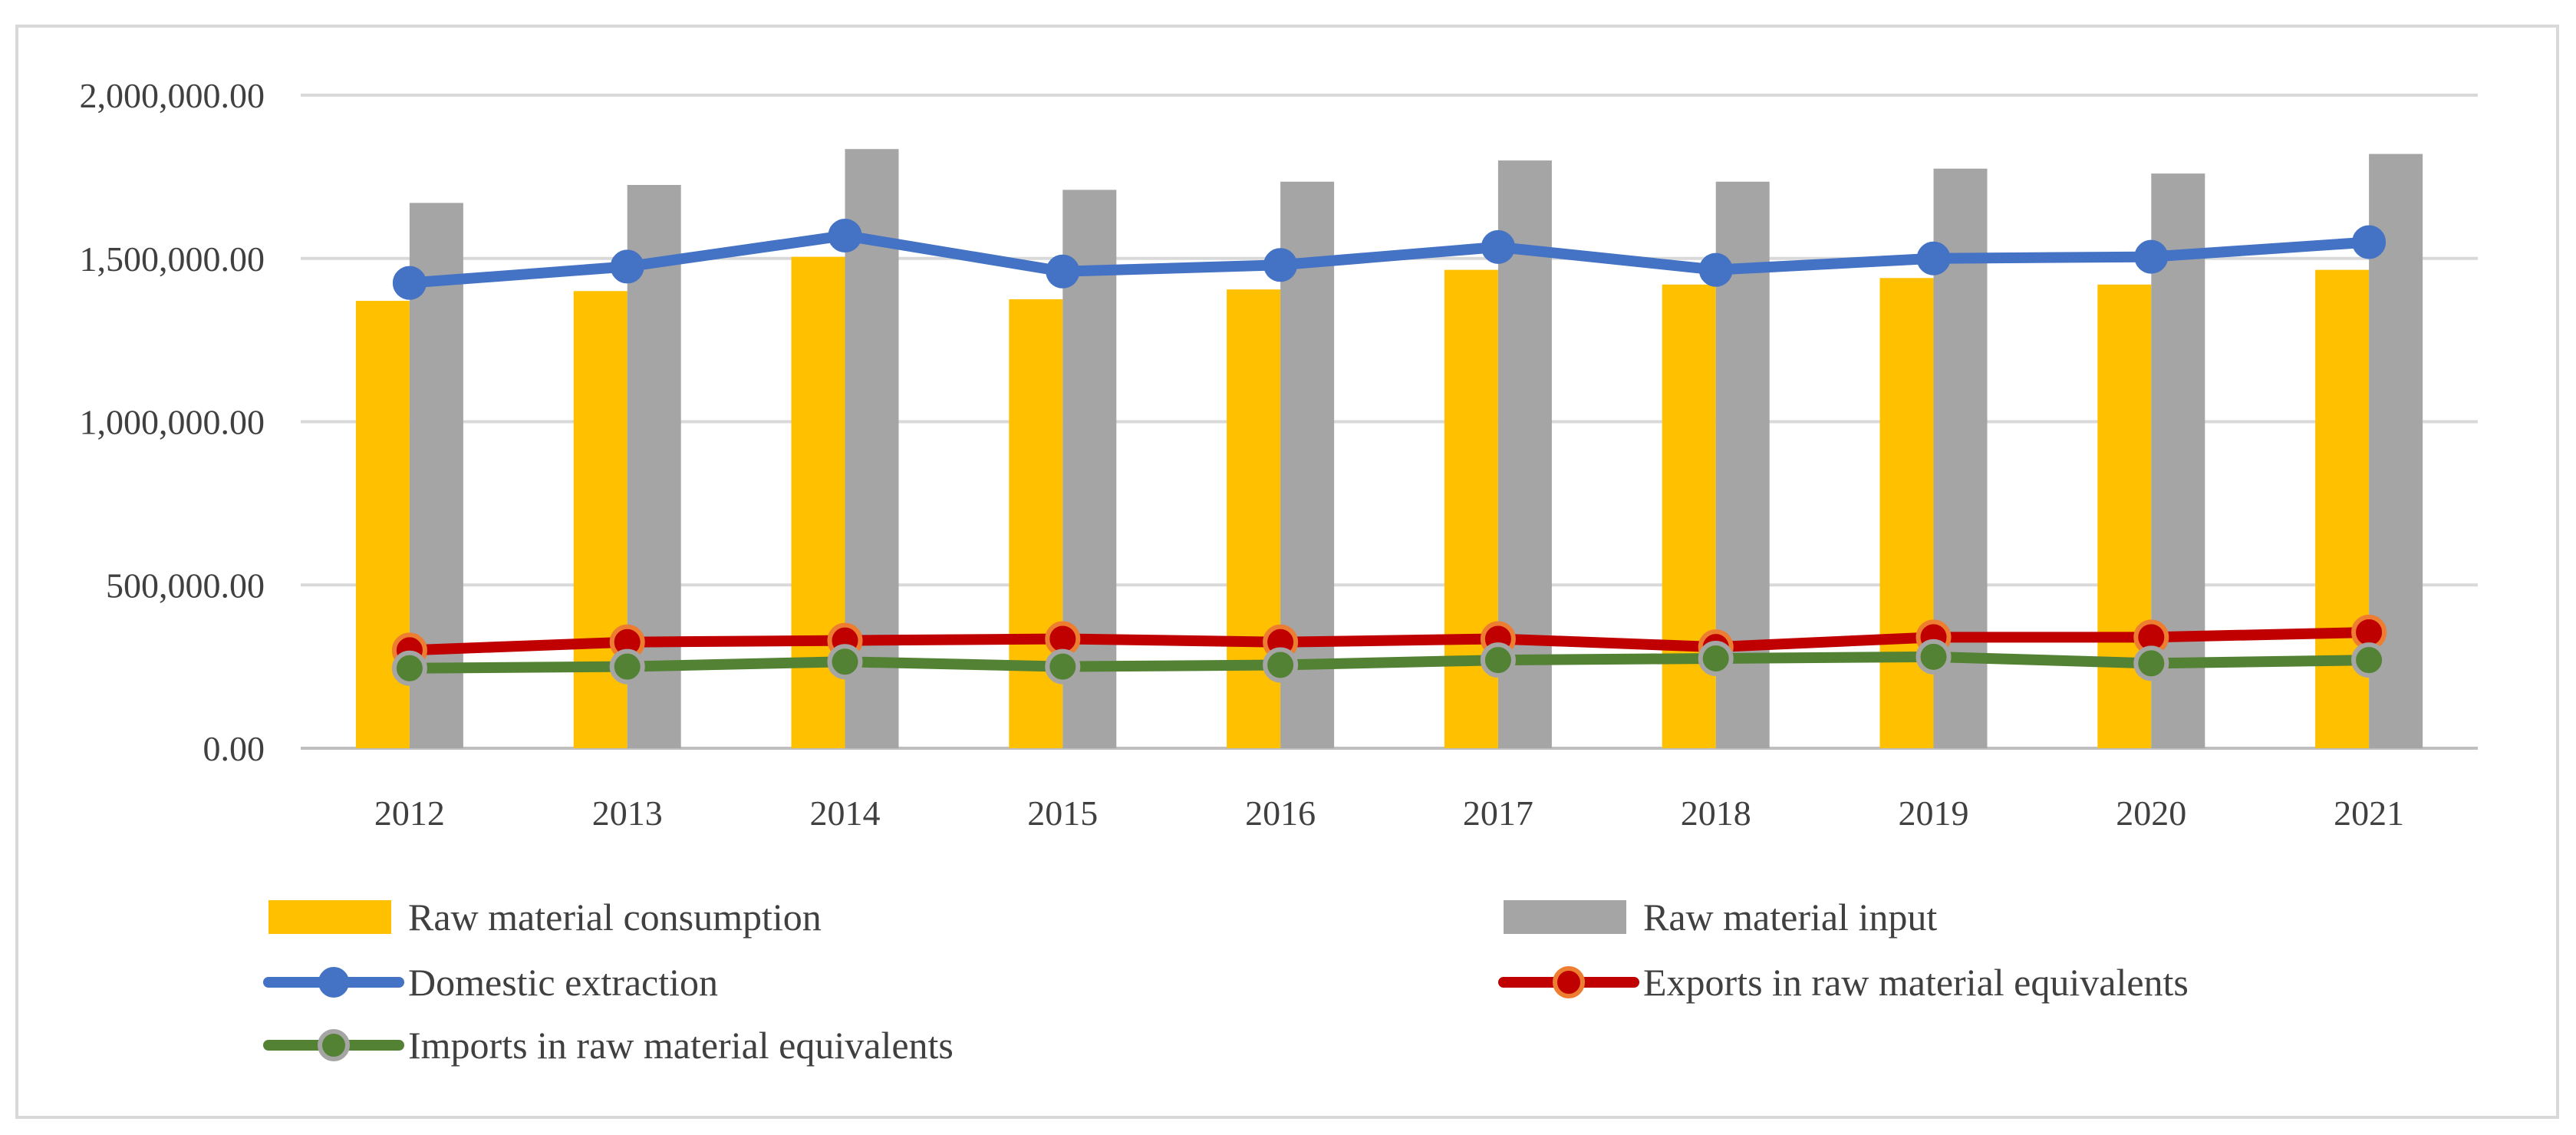  Describe the element at coordinates (1498, 814) in the screenshot. I see `x-tick-label: 2017` at that location.